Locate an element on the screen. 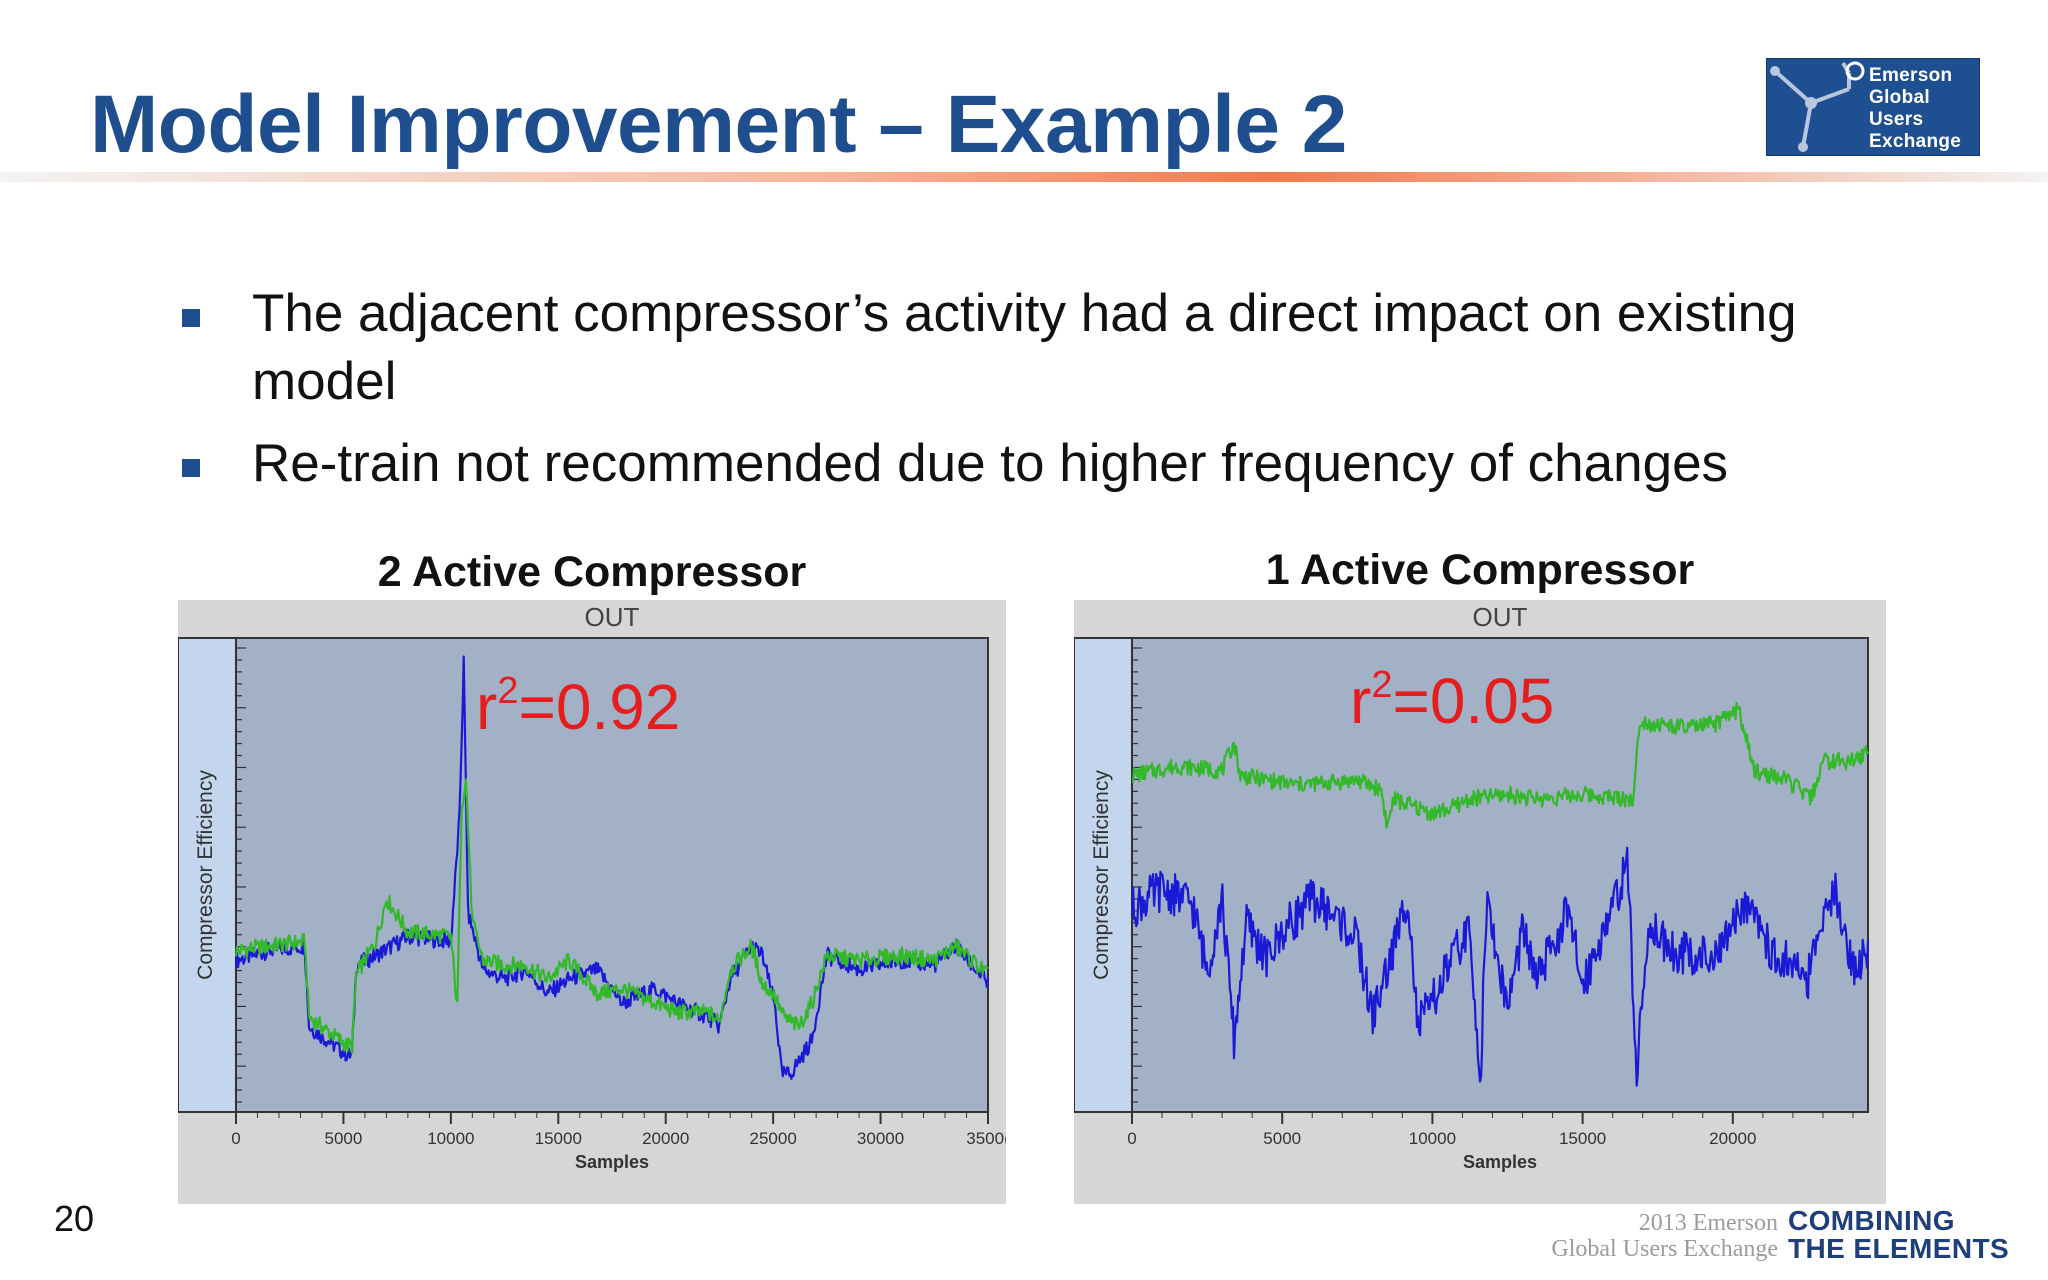 This screenshot has height=1280, width=2048. slide-title: Model Improvement – Example 2 is located at coordinates (718, 124).